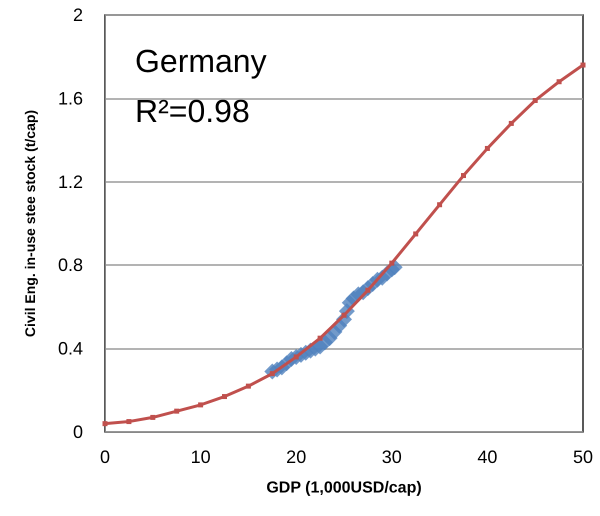 The height and width of the screenshot is (516, 600). Describe the element at coordinates (77, 432) in the screenshot. I see `y-tick-label: 0` at that location.